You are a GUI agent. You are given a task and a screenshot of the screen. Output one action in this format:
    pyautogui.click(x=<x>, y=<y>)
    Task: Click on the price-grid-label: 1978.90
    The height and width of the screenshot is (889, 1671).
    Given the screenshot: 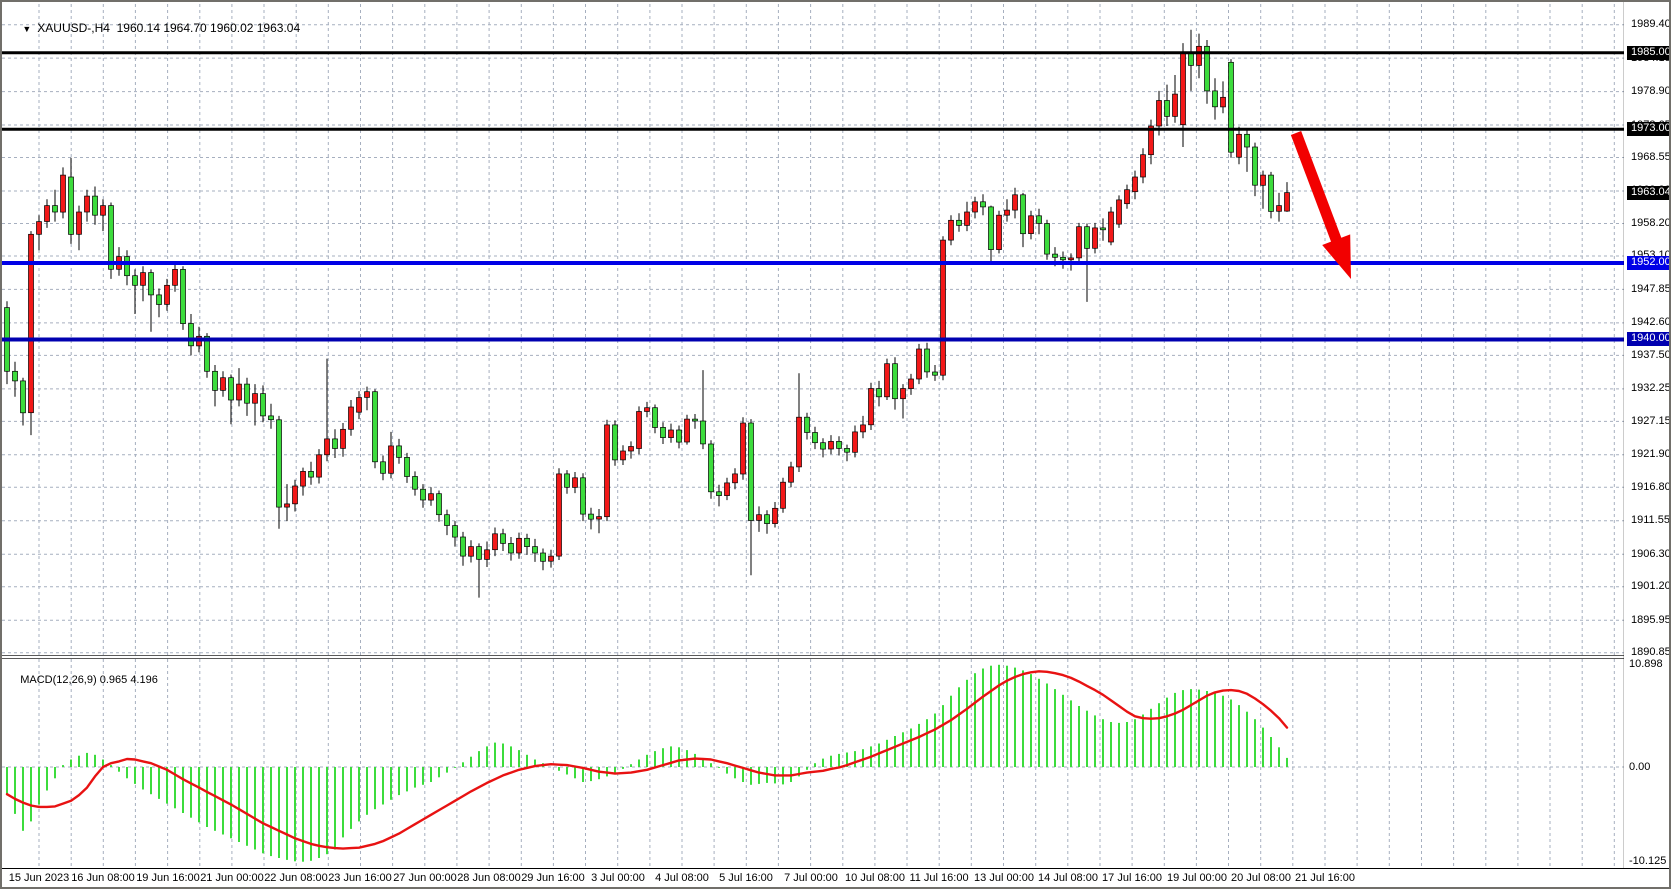 What is the action you would take?
    pyautogui.click(x=1651, y=91)
    